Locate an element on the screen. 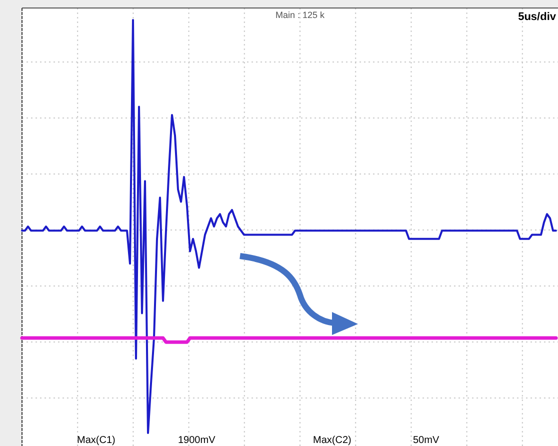 This screenshot has height=446, width=558. text: Max(C2) is located at coordinates (332, 440).